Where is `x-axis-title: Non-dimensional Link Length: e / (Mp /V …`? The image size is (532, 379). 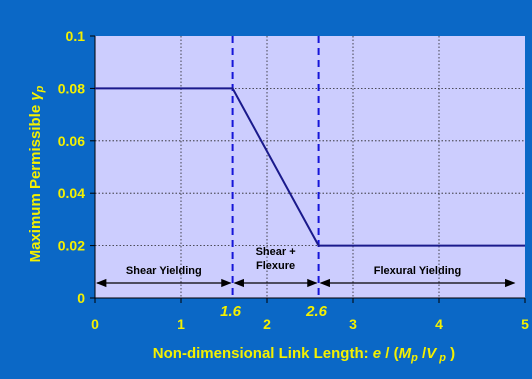
x-axis-title: Non-dimensional Link Length: e / (Mp /V … is located at coordinates (304, 354).